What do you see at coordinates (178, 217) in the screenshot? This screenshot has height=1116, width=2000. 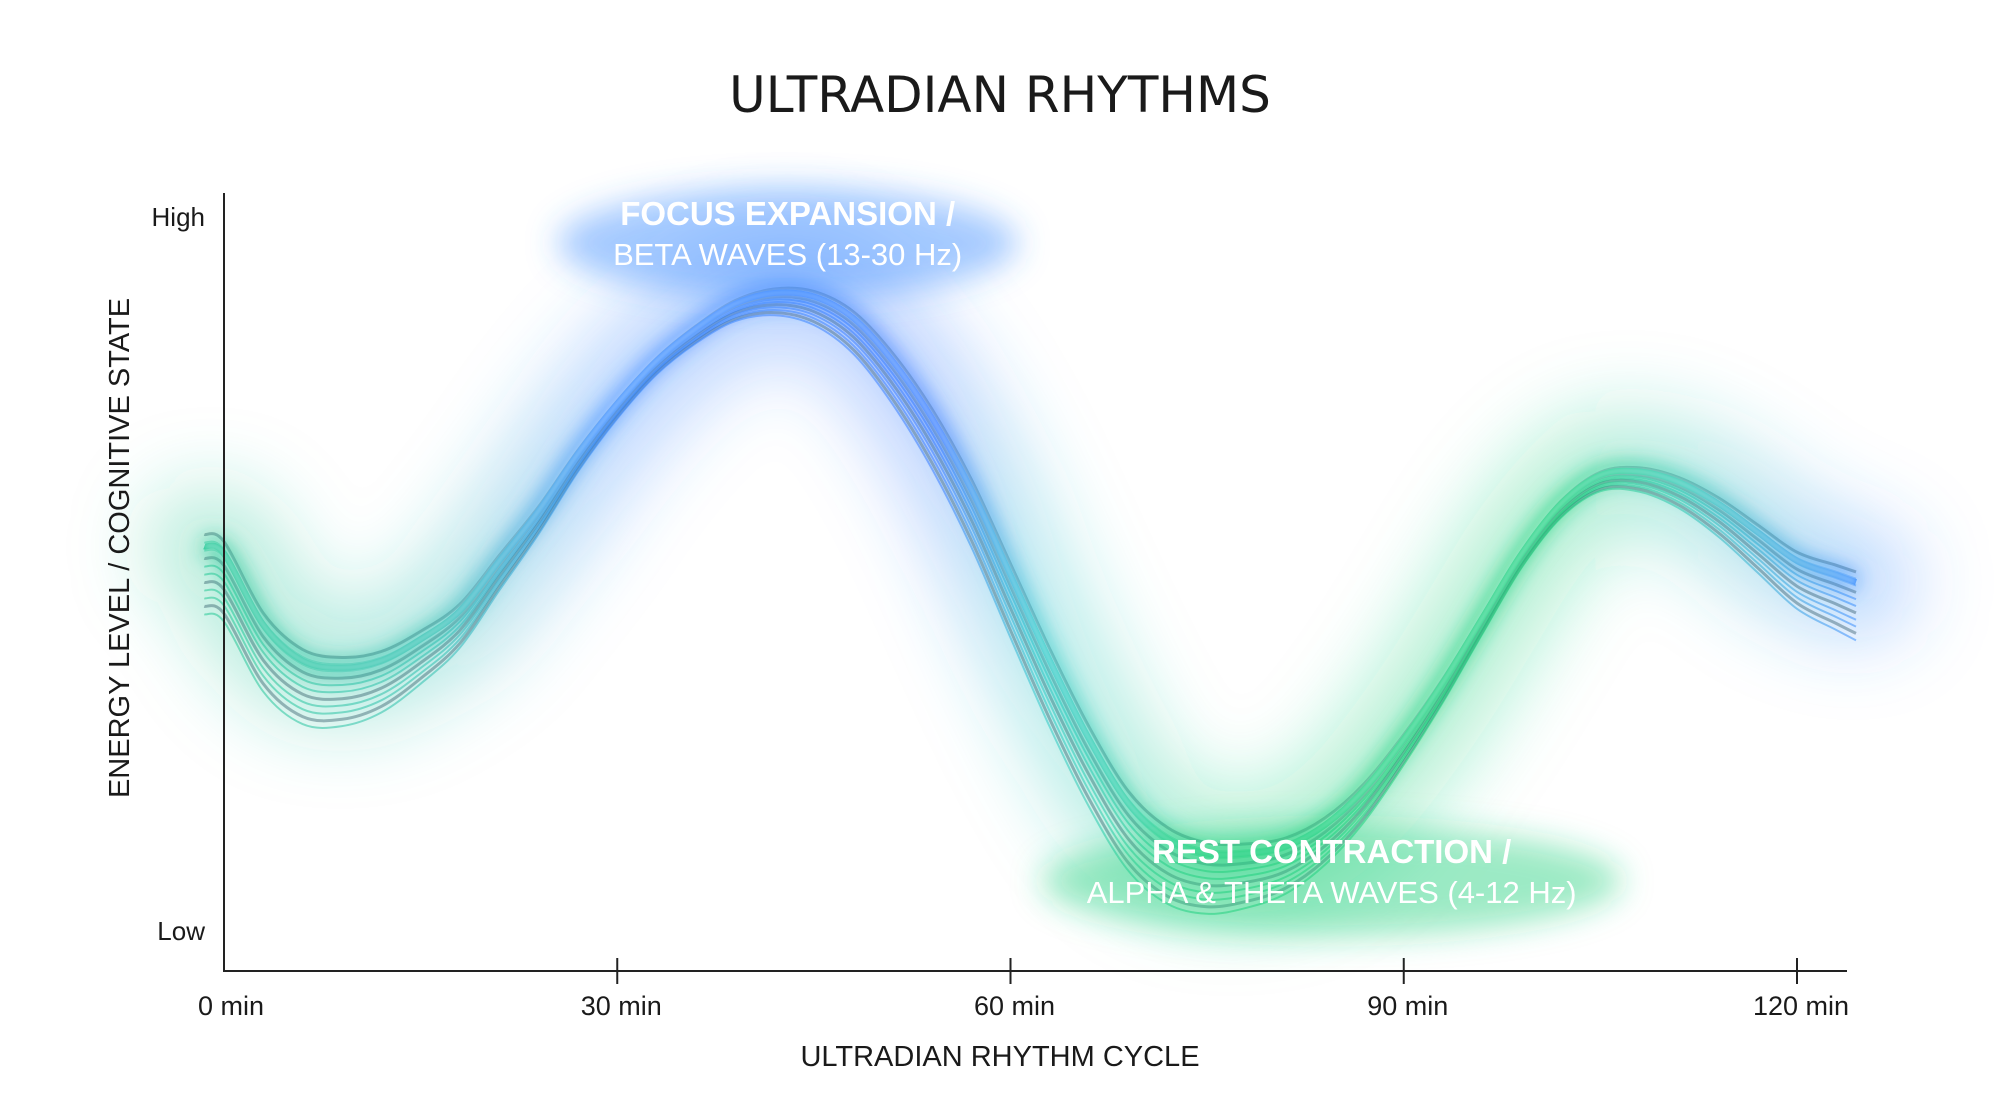 I see `y-tick-label: High` at bounding box center [178, 217].